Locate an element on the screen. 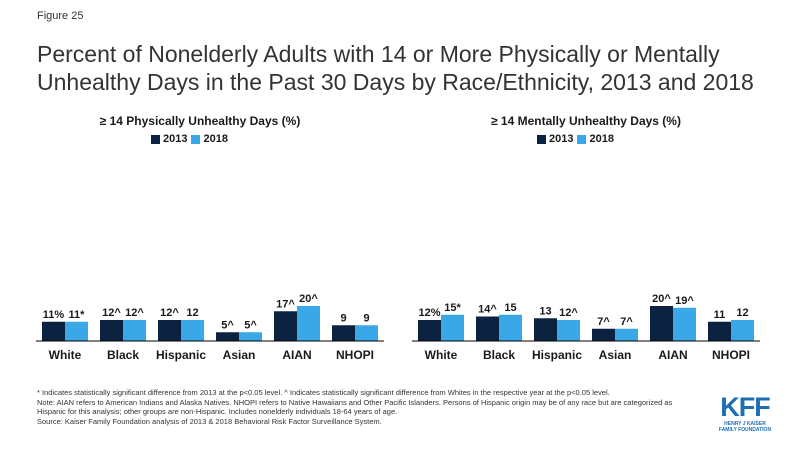 Image resolution: width=800 pixels, height=450 pixels. data-label-2018-white: 11* is located at coordinates (77, 315).